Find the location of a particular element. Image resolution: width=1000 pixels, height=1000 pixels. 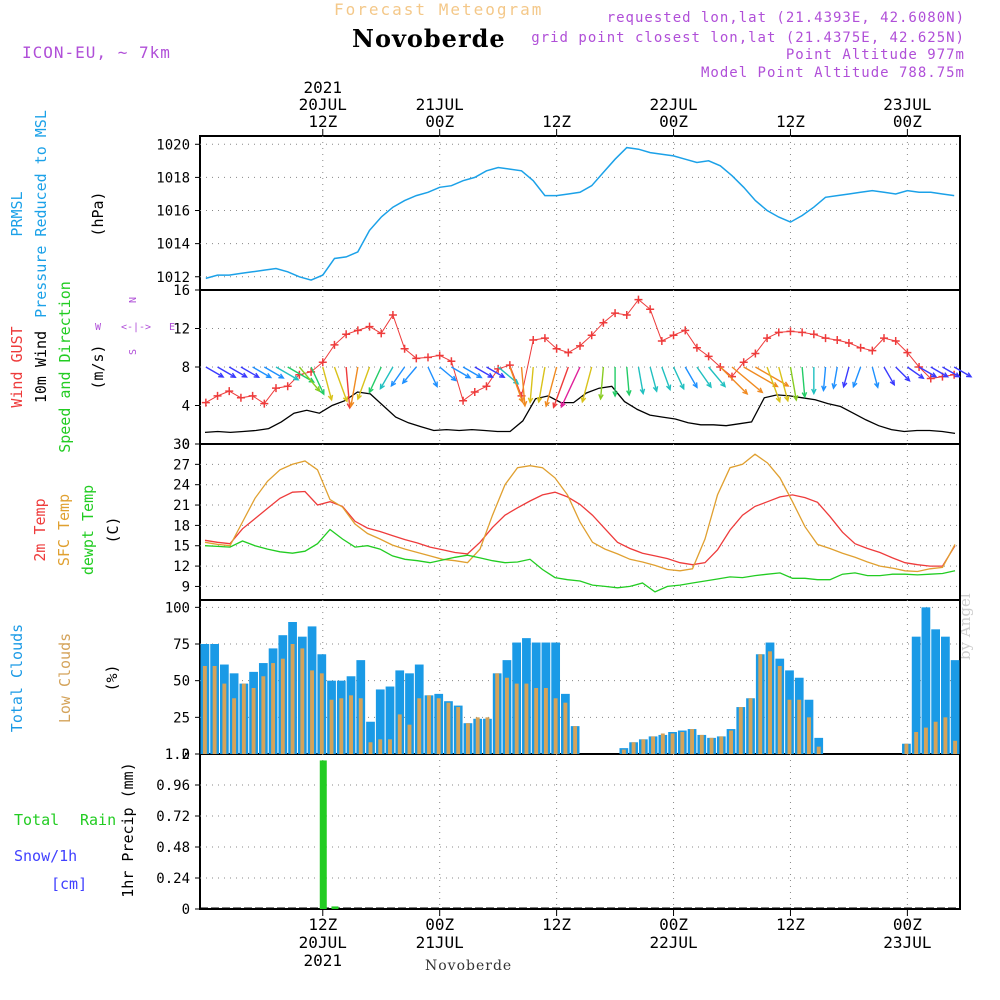

gust-line is located at coordinates (580, 351).